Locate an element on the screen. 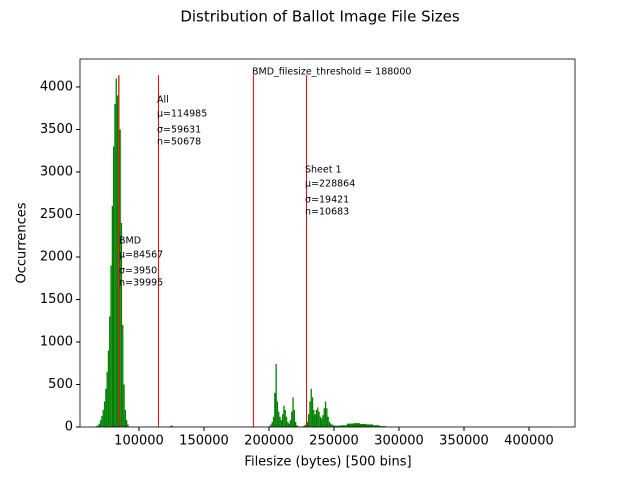 Image resolution: width=640 pixels, height=480 pixels. y-tick-label: 4000 is located at coordinates (56, 86).